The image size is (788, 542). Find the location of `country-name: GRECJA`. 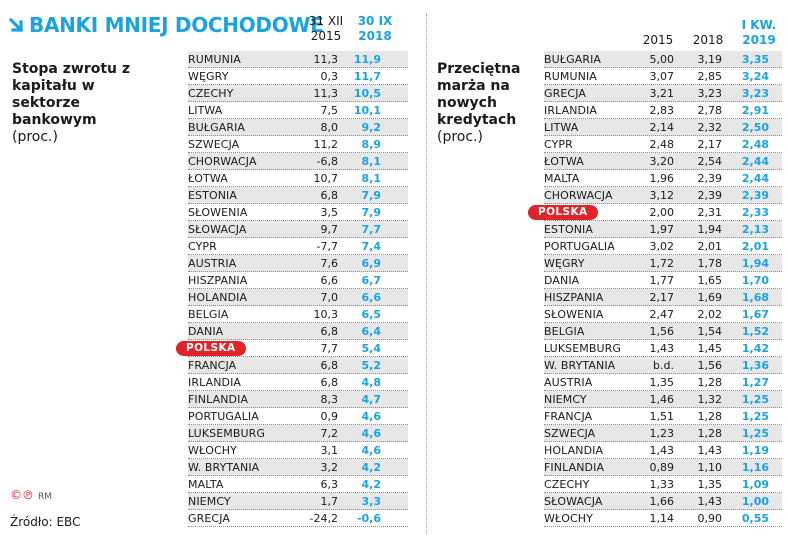

country-name: GRECJA is located at coordinates (209, 518).